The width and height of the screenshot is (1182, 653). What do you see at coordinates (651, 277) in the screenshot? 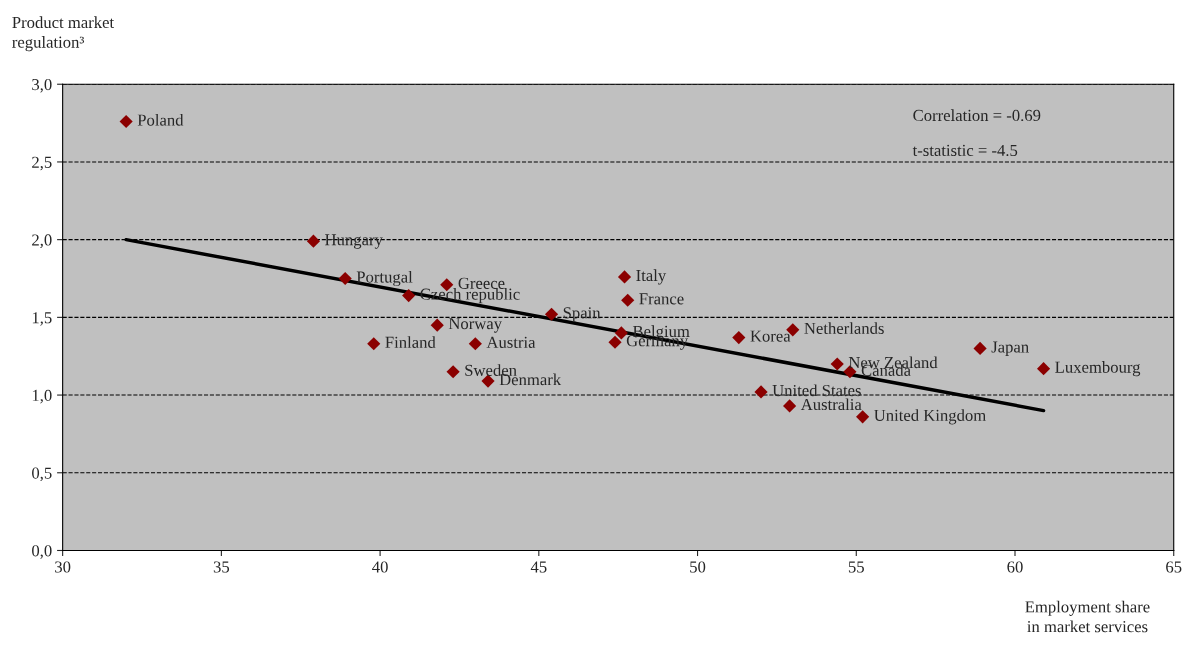
I see `annotation: Italy` at bounding box center [651, 277].